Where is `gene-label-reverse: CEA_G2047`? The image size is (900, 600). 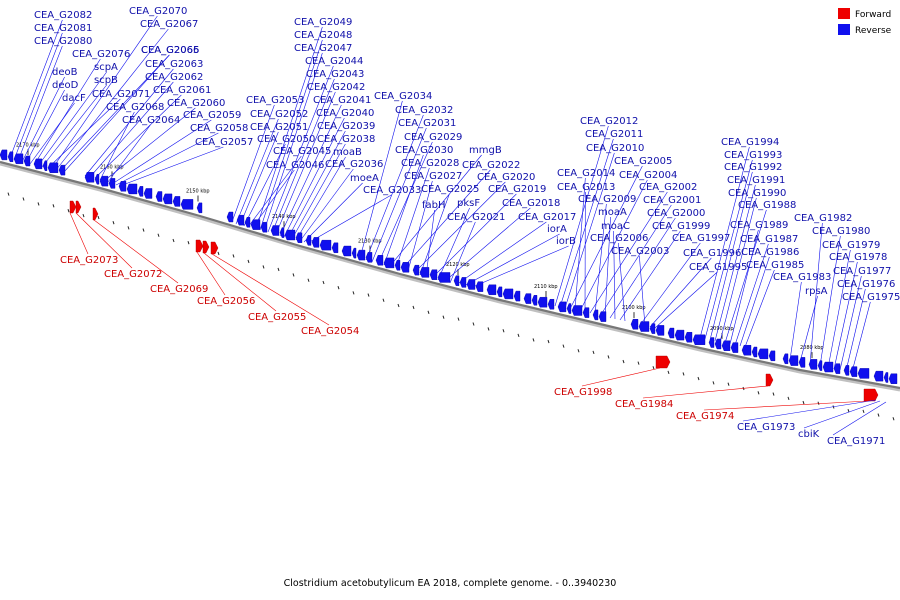 gene-label-reverse: CEA_G2047 is located at coordinates (323, 48).